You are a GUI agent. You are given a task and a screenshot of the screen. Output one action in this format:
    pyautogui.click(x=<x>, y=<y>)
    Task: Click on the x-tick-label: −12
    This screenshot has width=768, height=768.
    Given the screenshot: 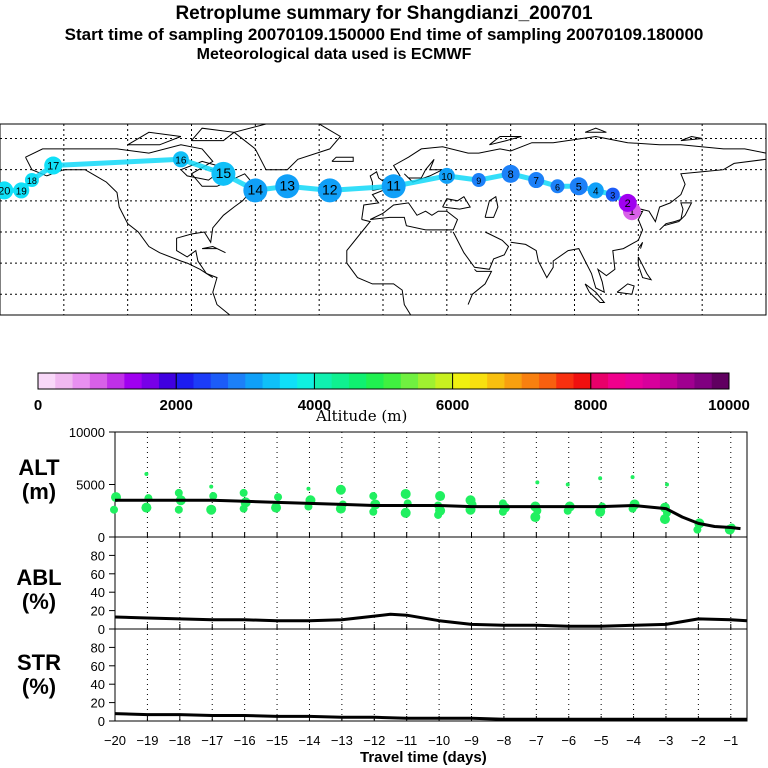 What is the action you would take?
    pyautogui.click(x=374, y=740)
    